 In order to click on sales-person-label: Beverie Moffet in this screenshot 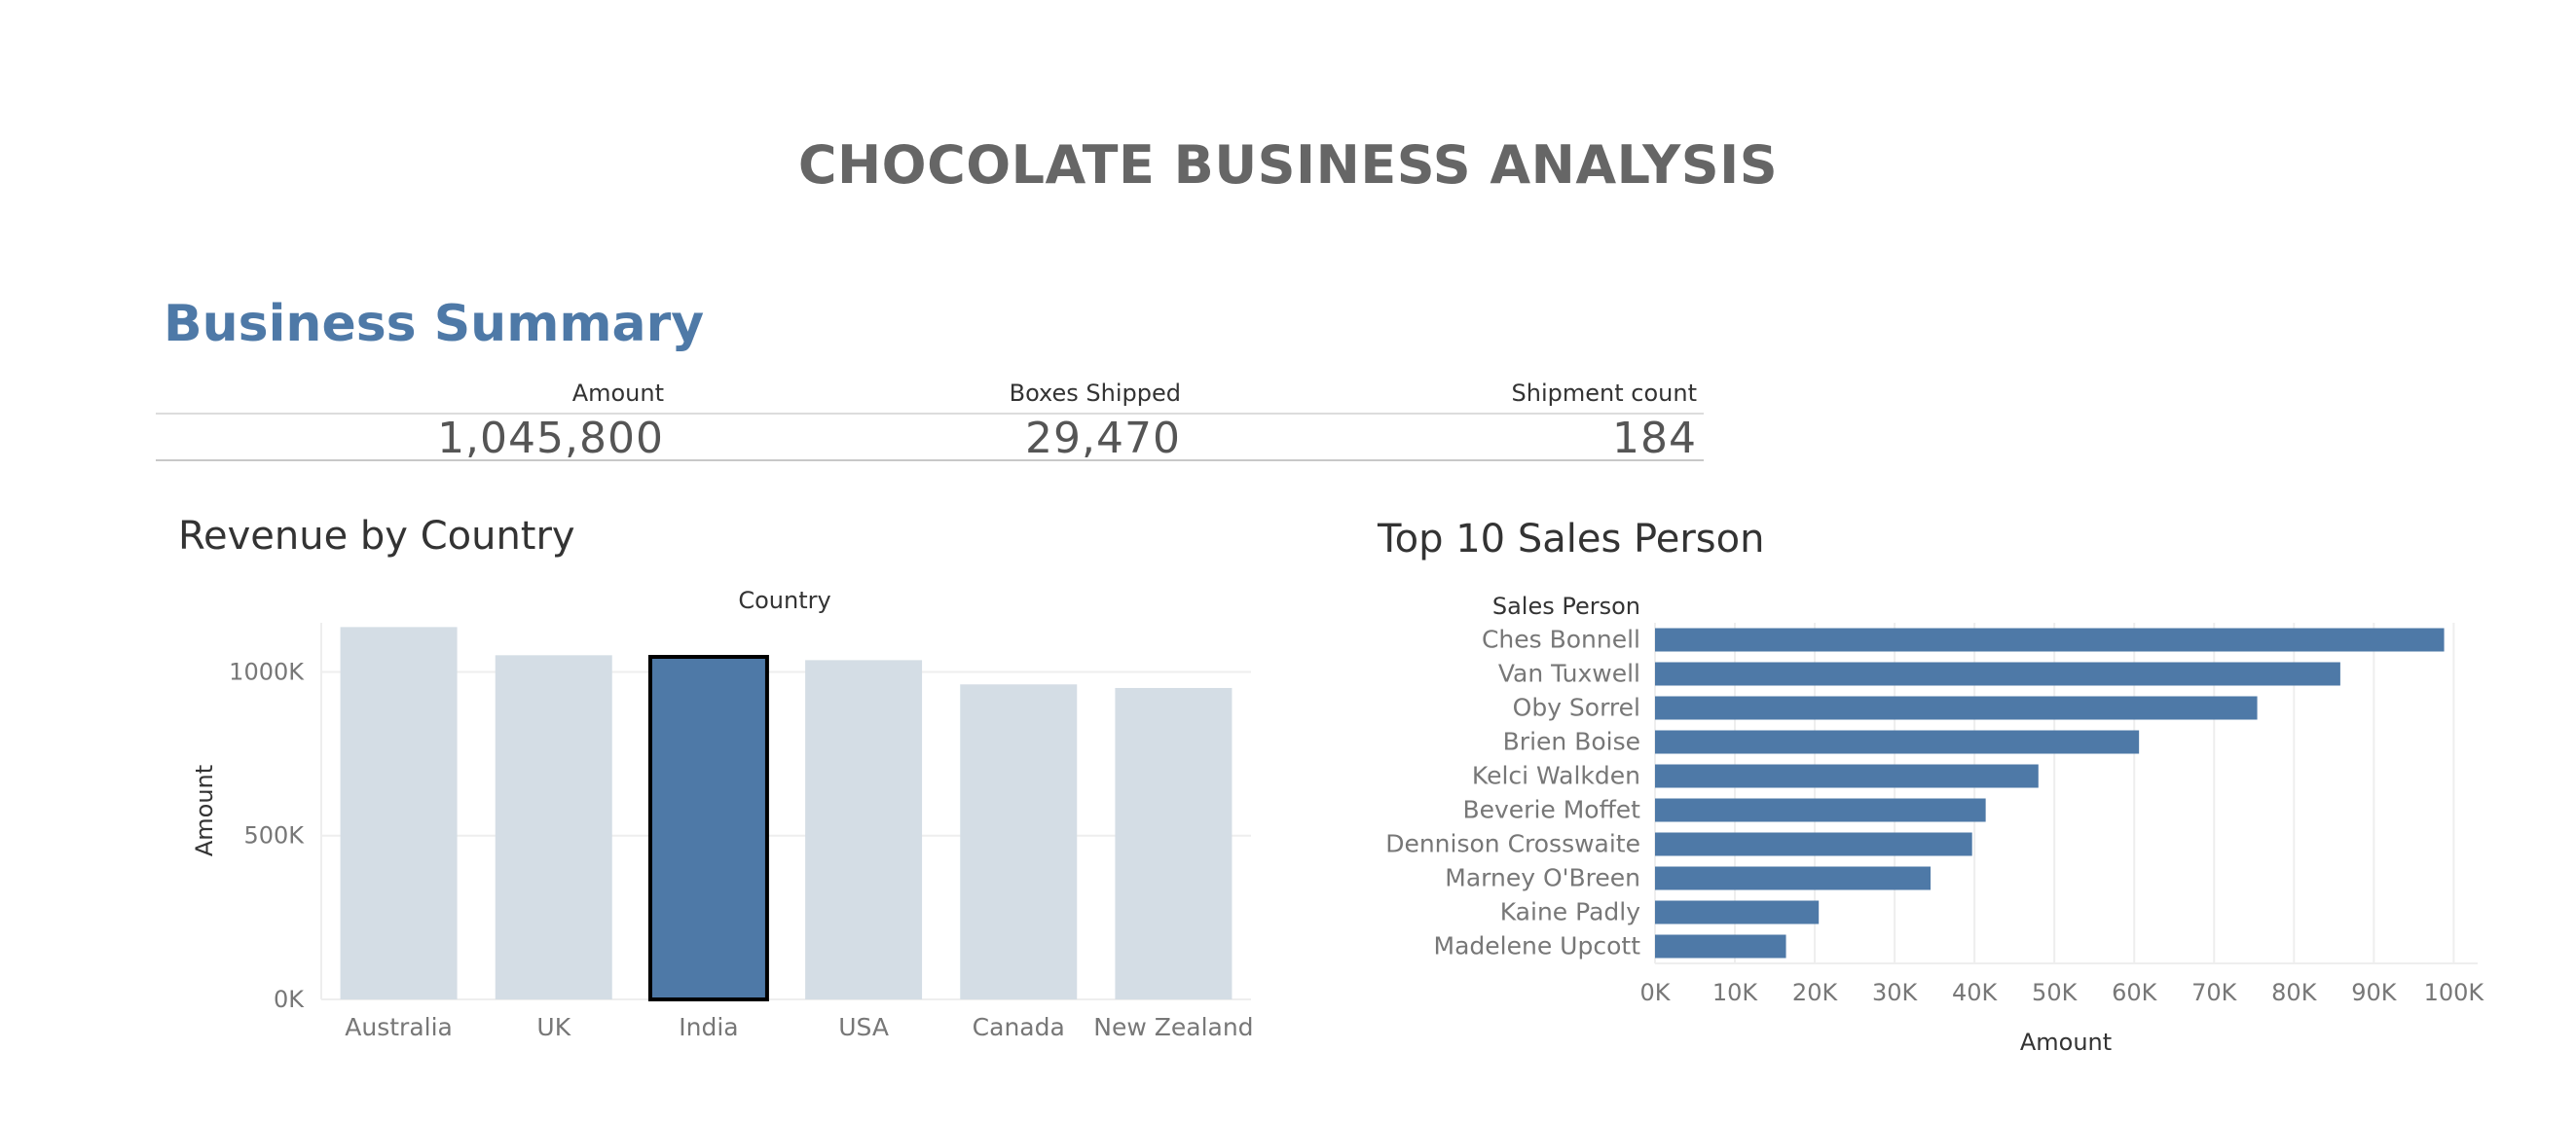, I will do `click(1551, 810)`.